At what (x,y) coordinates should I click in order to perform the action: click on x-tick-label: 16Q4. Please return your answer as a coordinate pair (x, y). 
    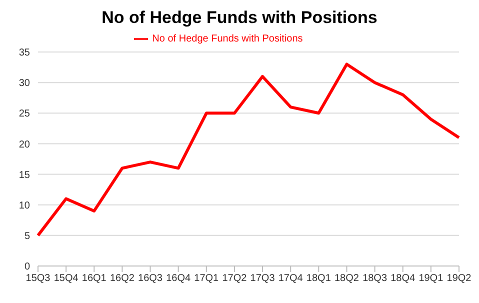
    Looking at the image, I should click on (178, 278).